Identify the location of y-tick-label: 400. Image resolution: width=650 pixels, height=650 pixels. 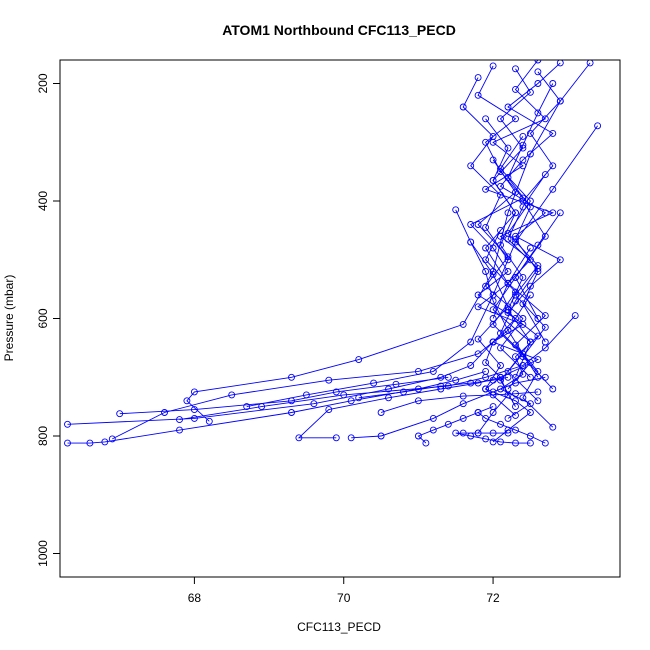
(43, 201).